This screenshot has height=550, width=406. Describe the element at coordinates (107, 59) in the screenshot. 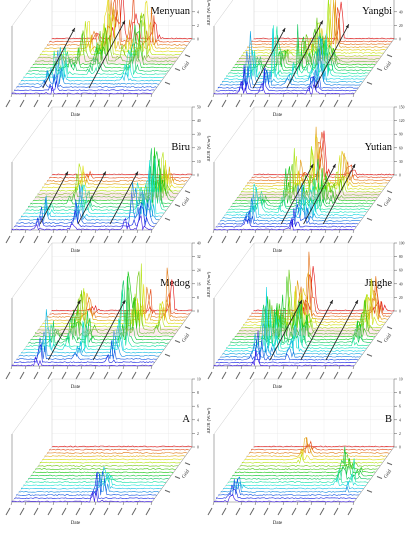

I see `highlight-band` at that location.